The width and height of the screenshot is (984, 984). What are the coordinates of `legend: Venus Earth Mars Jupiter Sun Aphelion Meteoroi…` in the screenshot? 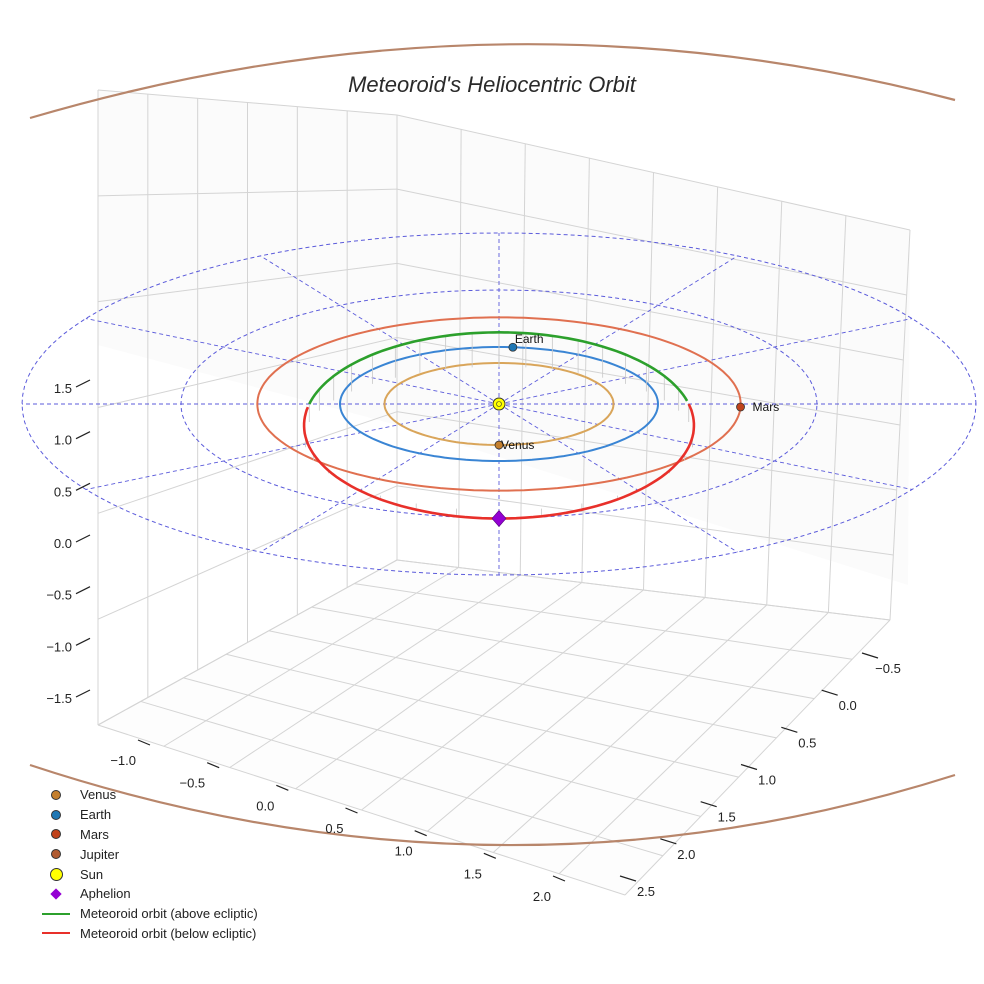 It's located at (148, 864).